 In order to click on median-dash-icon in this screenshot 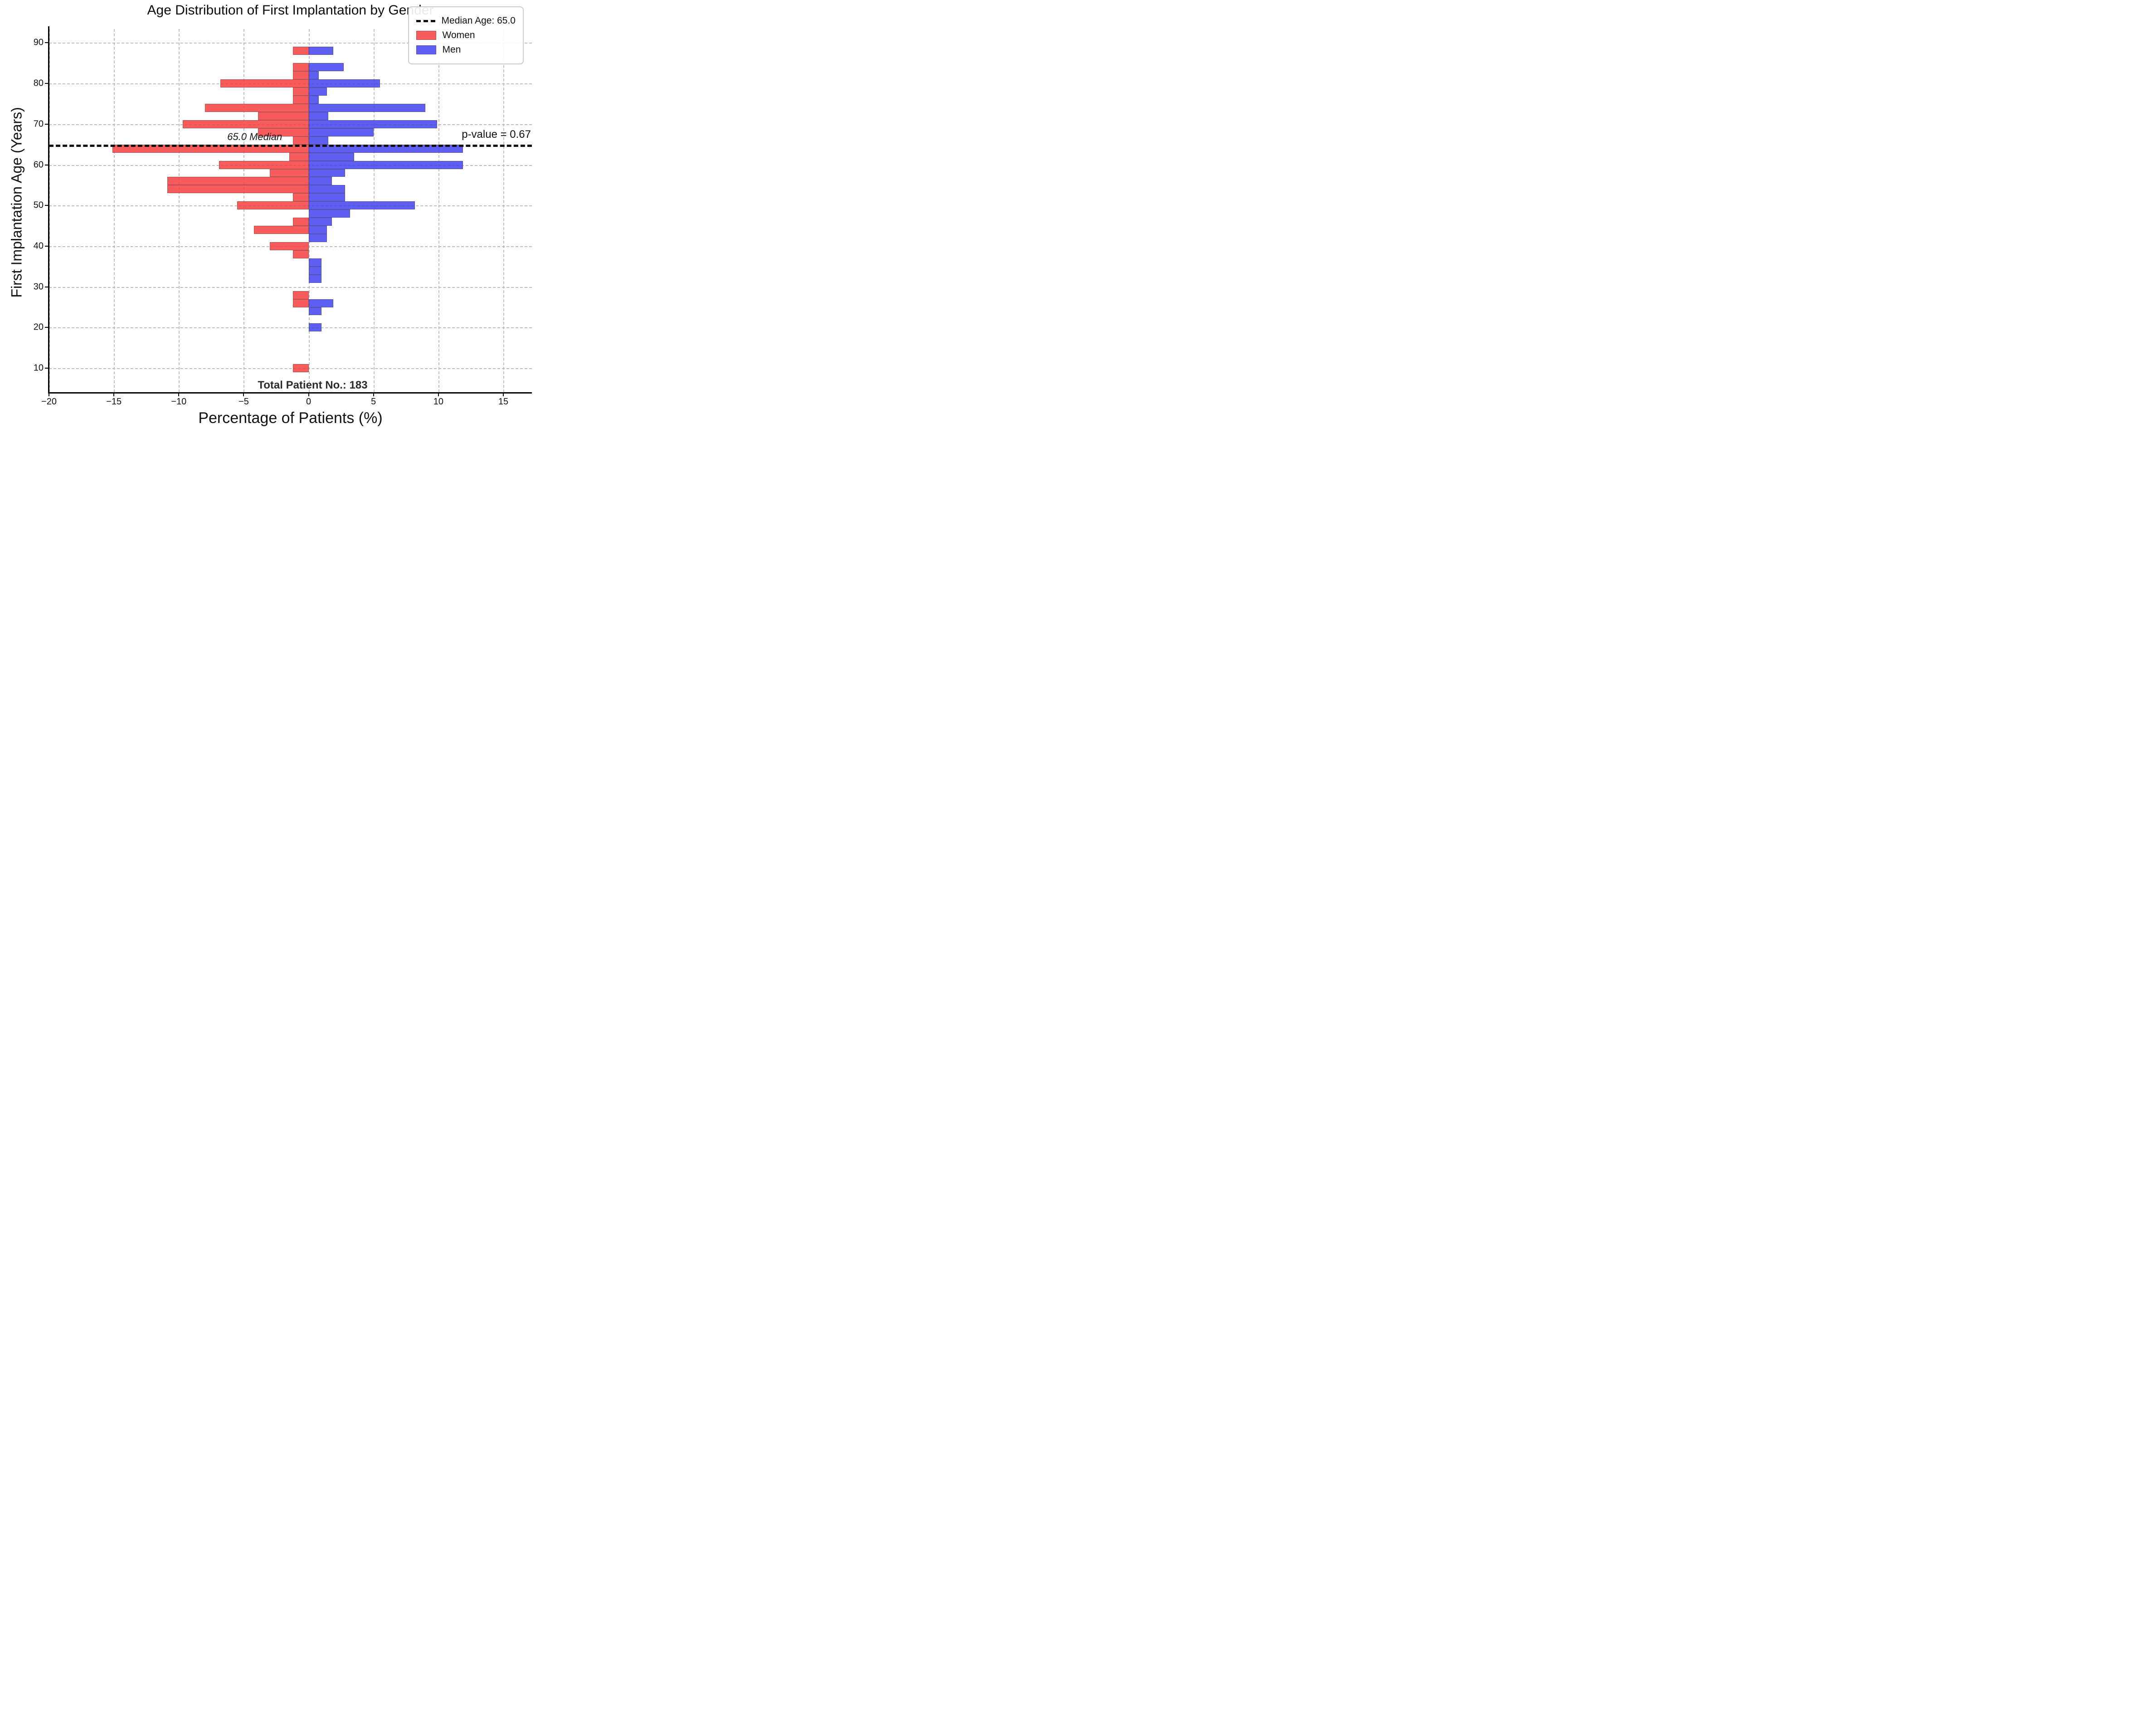, I will do `click(425, 20)`.